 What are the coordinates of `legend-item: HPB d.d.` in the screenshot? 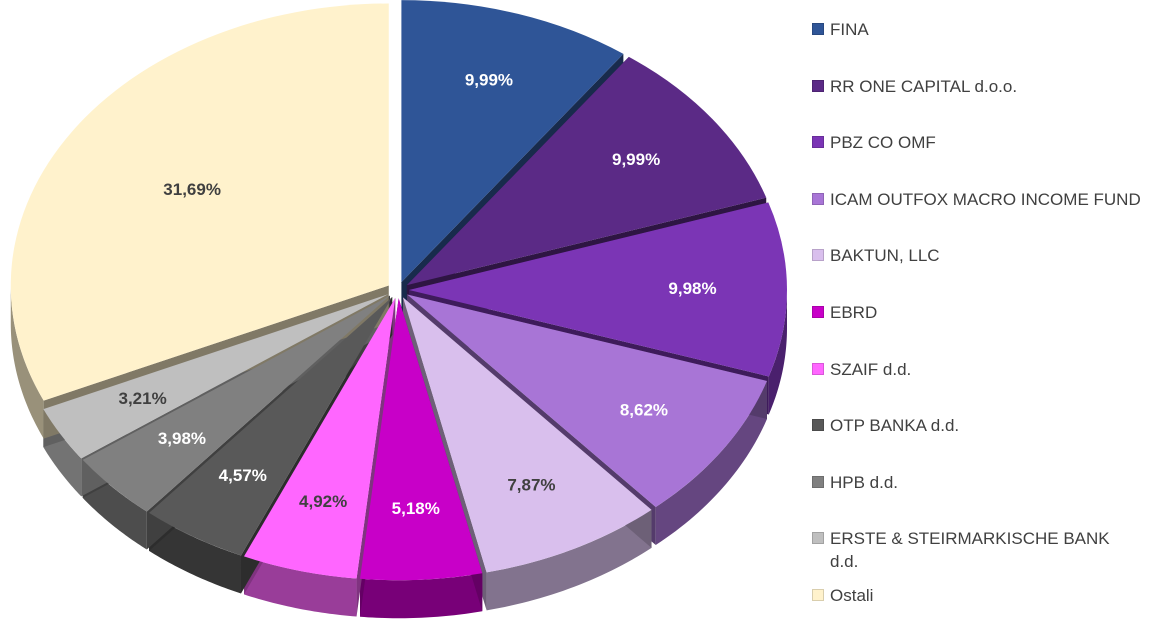 It's located at (977, 499).